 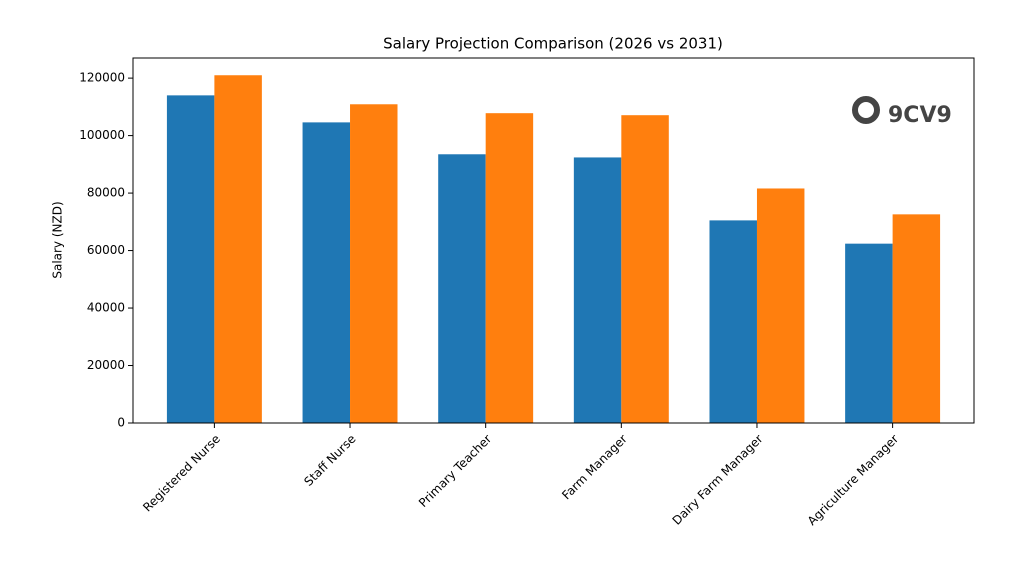 What do you see at coordinates (58, 239) in the screenshot?
I see `y-axis-label: Salary (NZD)` at bounding box center [58, 239].